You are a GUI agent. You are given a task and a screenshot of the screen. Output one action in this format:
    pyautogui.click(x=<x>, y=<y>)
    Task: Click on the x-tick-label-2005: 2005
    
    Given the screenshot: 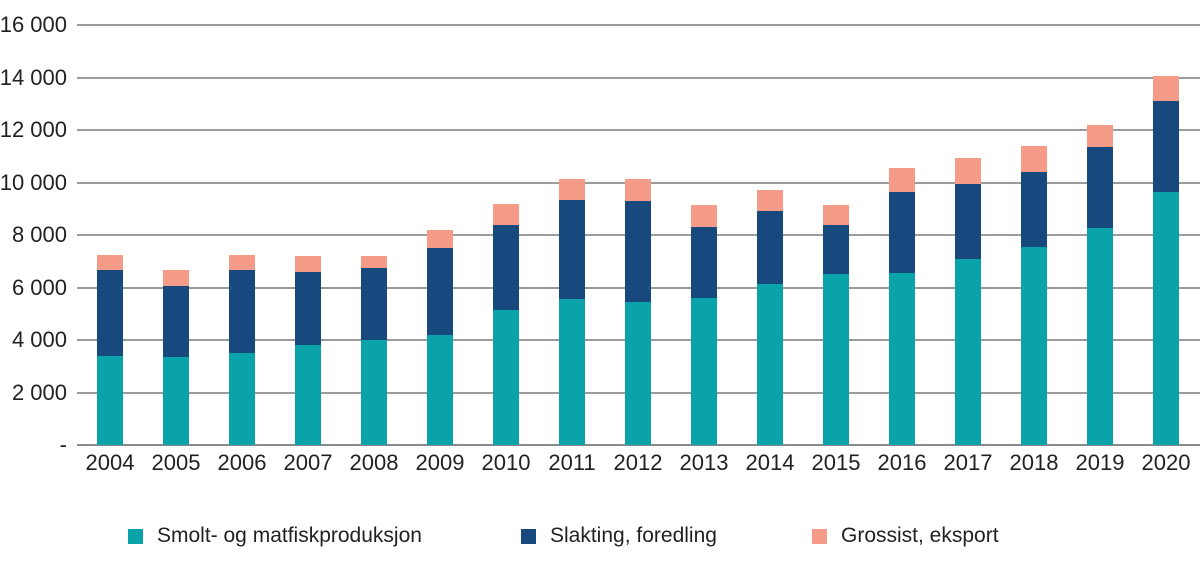 What is the action you would take?
    pyautogui.click(x=176, y=462)
    